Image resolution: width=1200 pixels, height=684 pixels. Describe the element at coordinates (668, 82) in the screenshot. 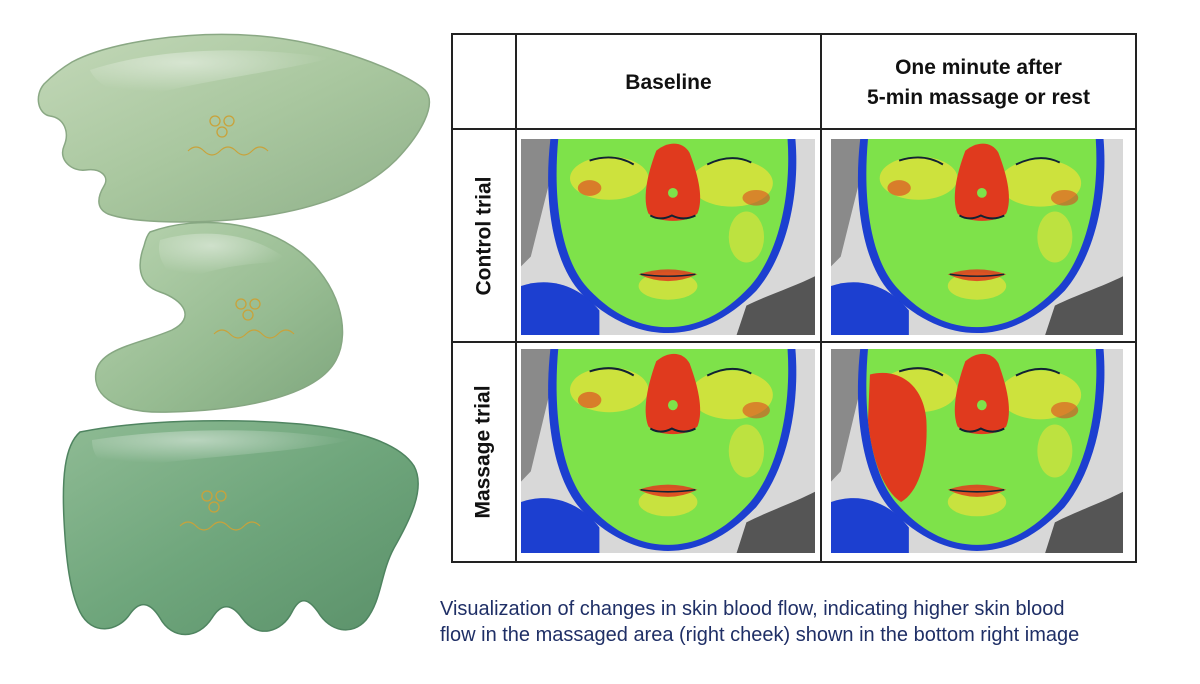

I see `column-header-baseline: Baseline` at that location.